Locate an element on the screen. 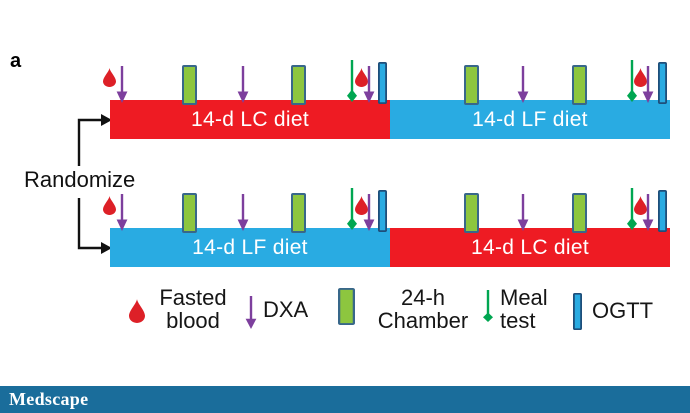  footer-bar: Medscape is located at coordinates (345, 399).